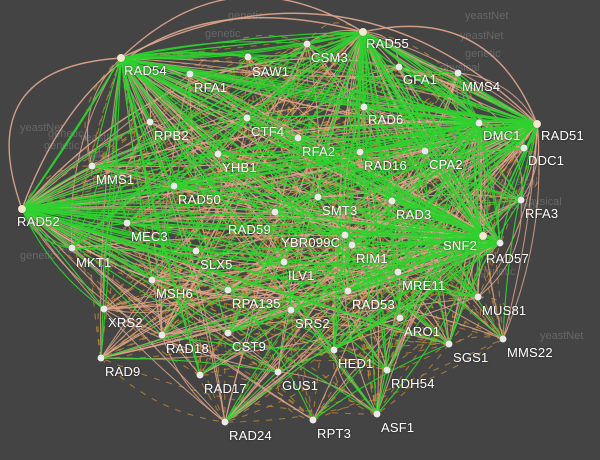 This screenshot has width=600, height=460. I want to click on graph-node-msh6, so click(152, 280).